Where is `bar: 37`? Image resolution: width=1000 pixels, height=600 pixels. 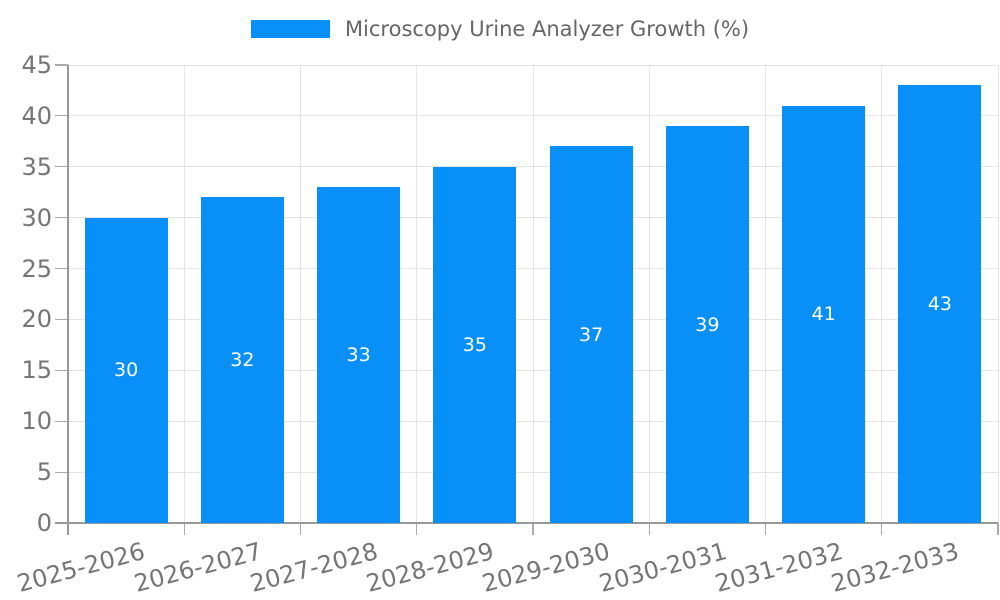
bar: 37 is located at coordinates (591, 334).